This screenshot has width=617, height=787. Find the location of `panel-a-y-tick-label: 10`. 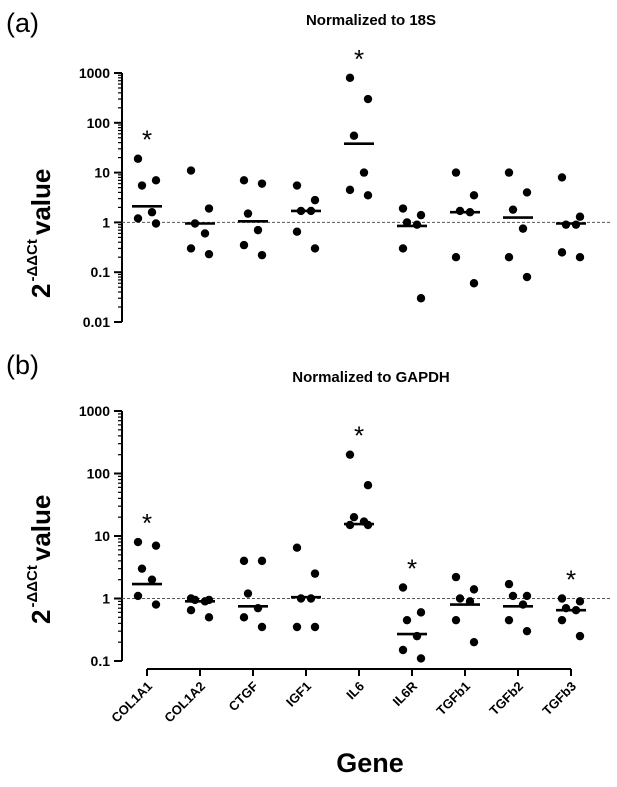

panel-a-y-tick-label: 10 is located at coordinates (102, 173).